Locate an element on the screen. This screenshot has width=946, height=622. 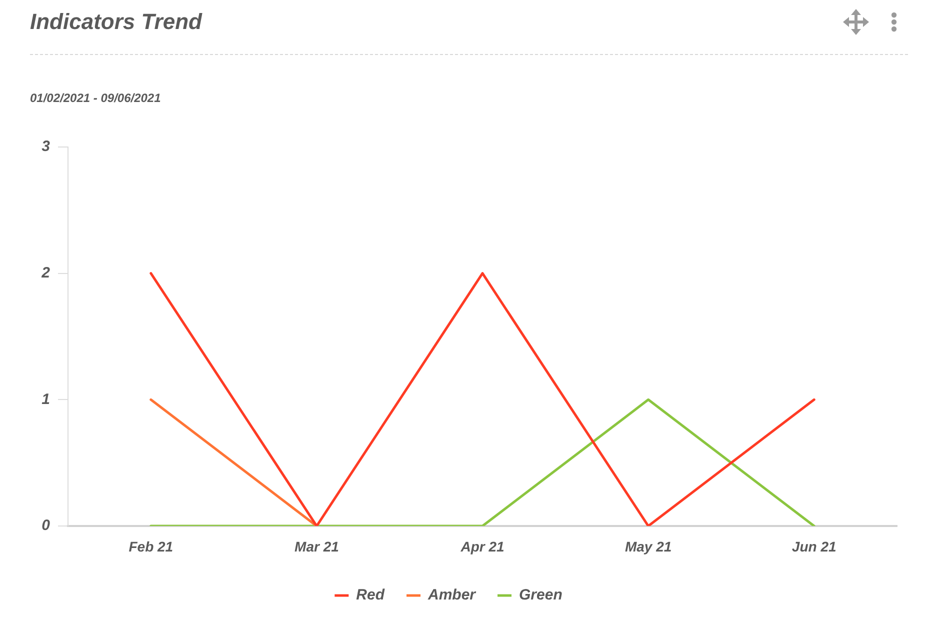
y-tick-label: 1 is located at coordinates (46, 399).